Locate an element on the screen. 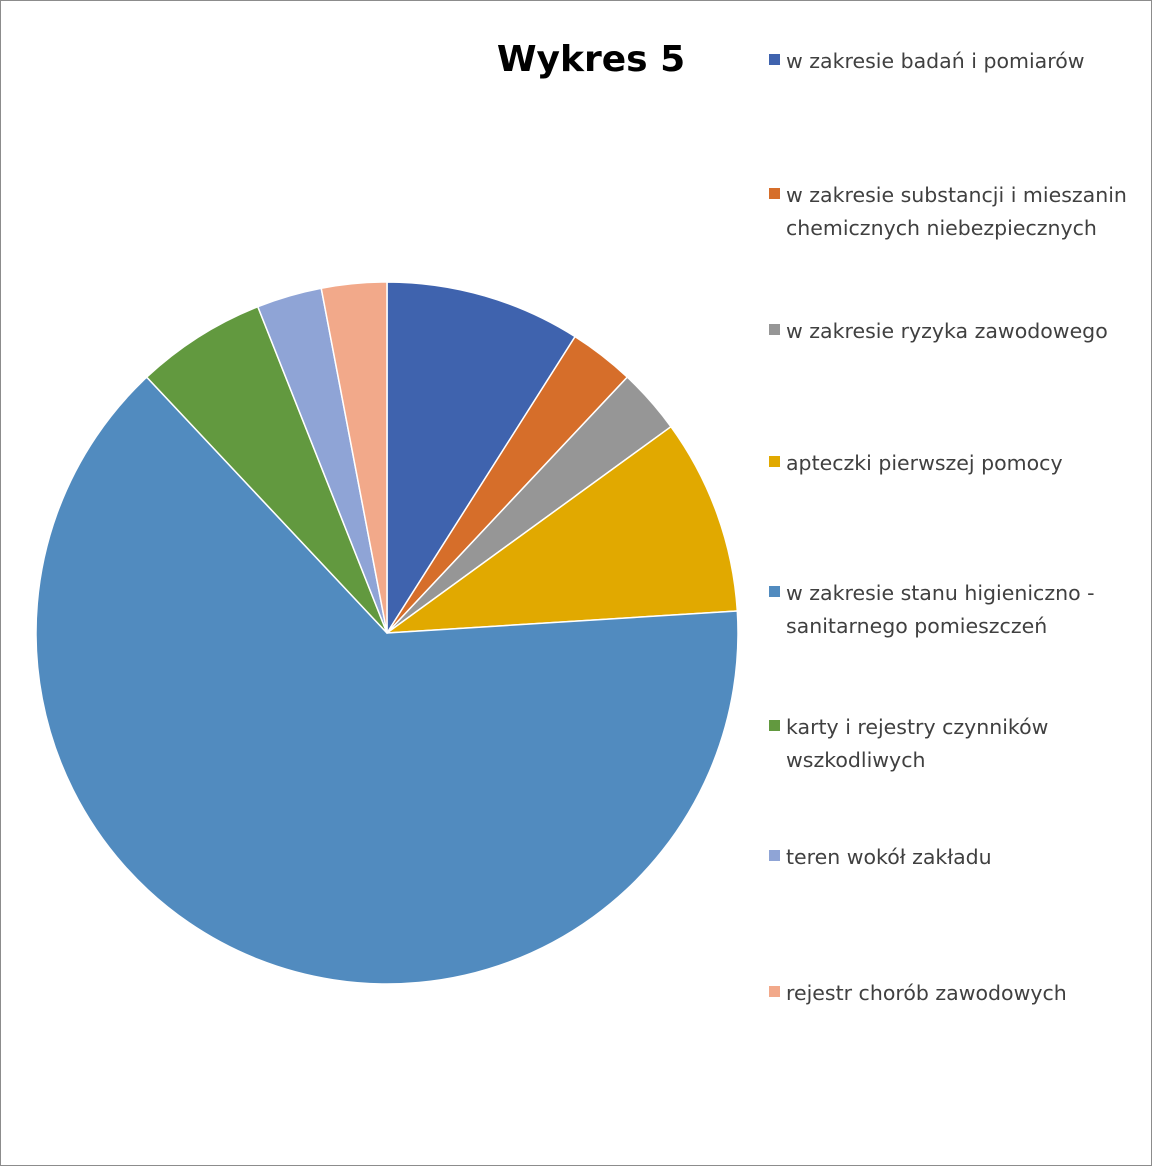  legend-item: karty i rejestry czynników wszkodliwych is located at coordinates (956, 744).